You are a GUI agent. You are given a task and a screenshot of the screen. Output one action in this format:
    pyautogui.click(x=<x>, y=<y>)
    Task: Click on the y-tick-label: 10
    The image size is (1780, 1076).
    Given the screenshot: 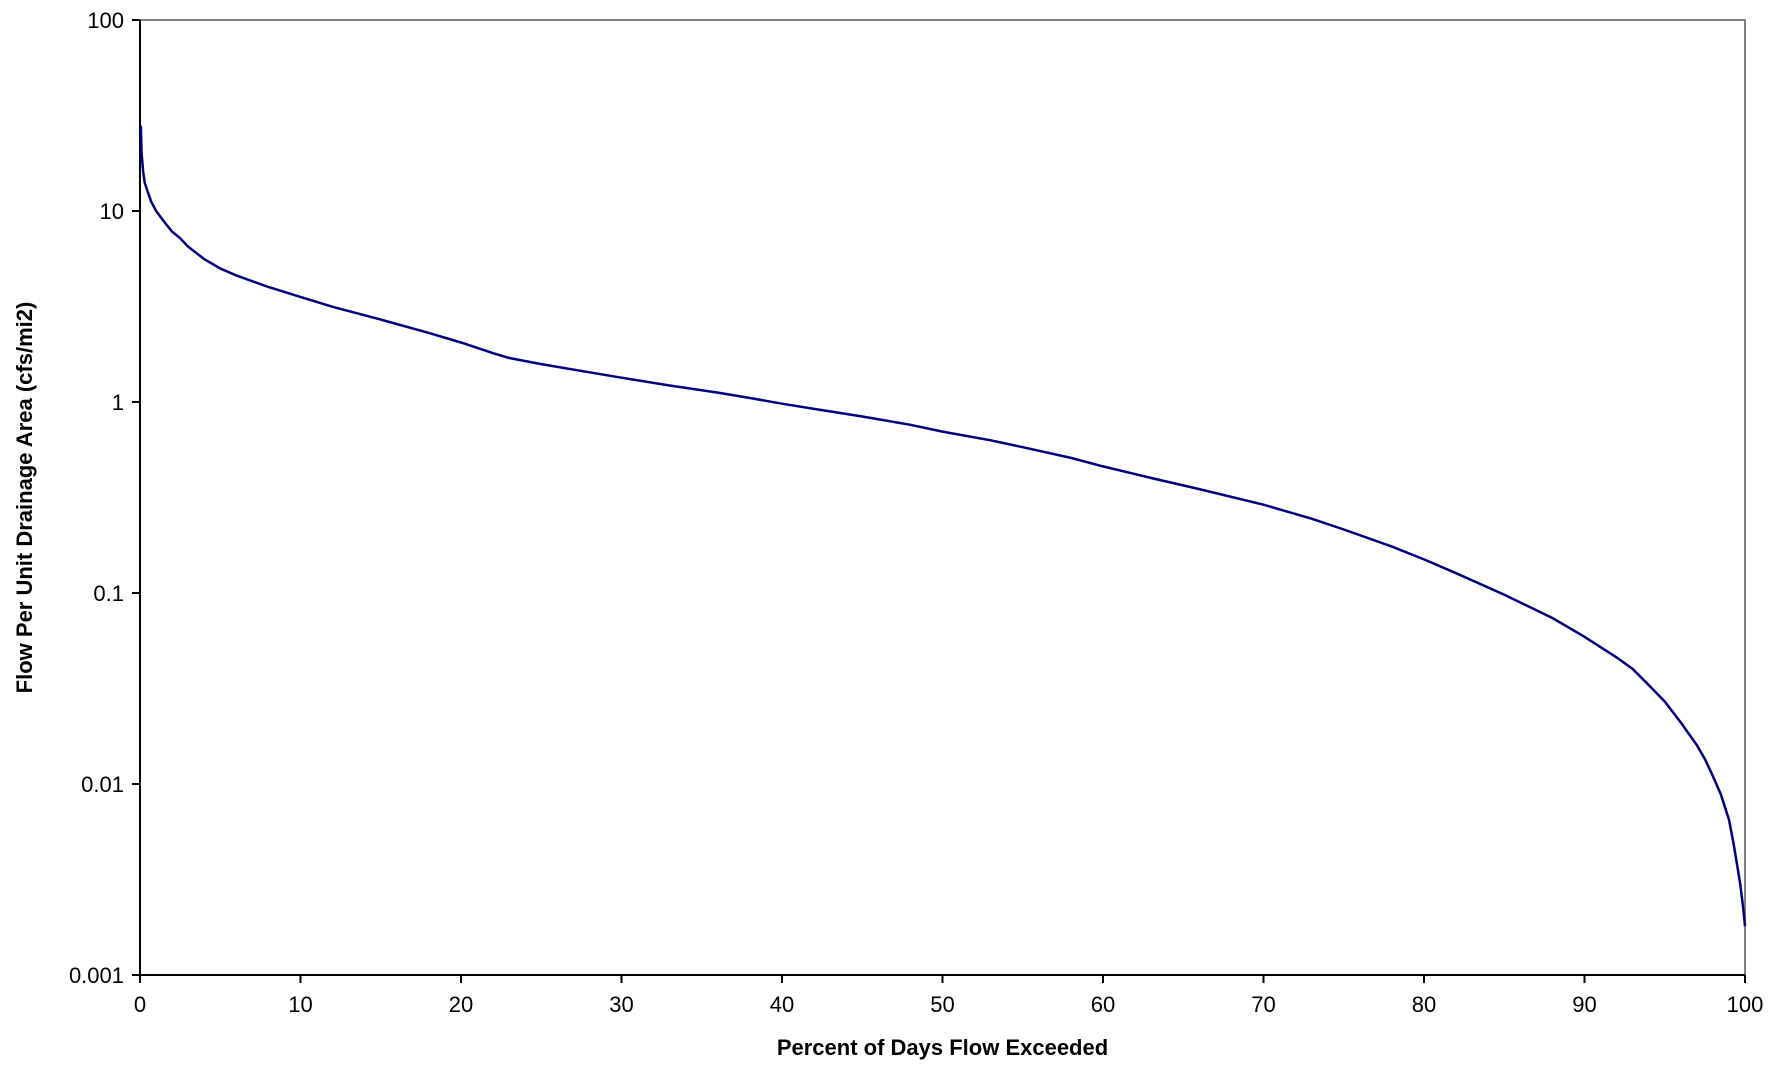 What is the action you would take?
    pyautogui.click(x=112, y=211)
    